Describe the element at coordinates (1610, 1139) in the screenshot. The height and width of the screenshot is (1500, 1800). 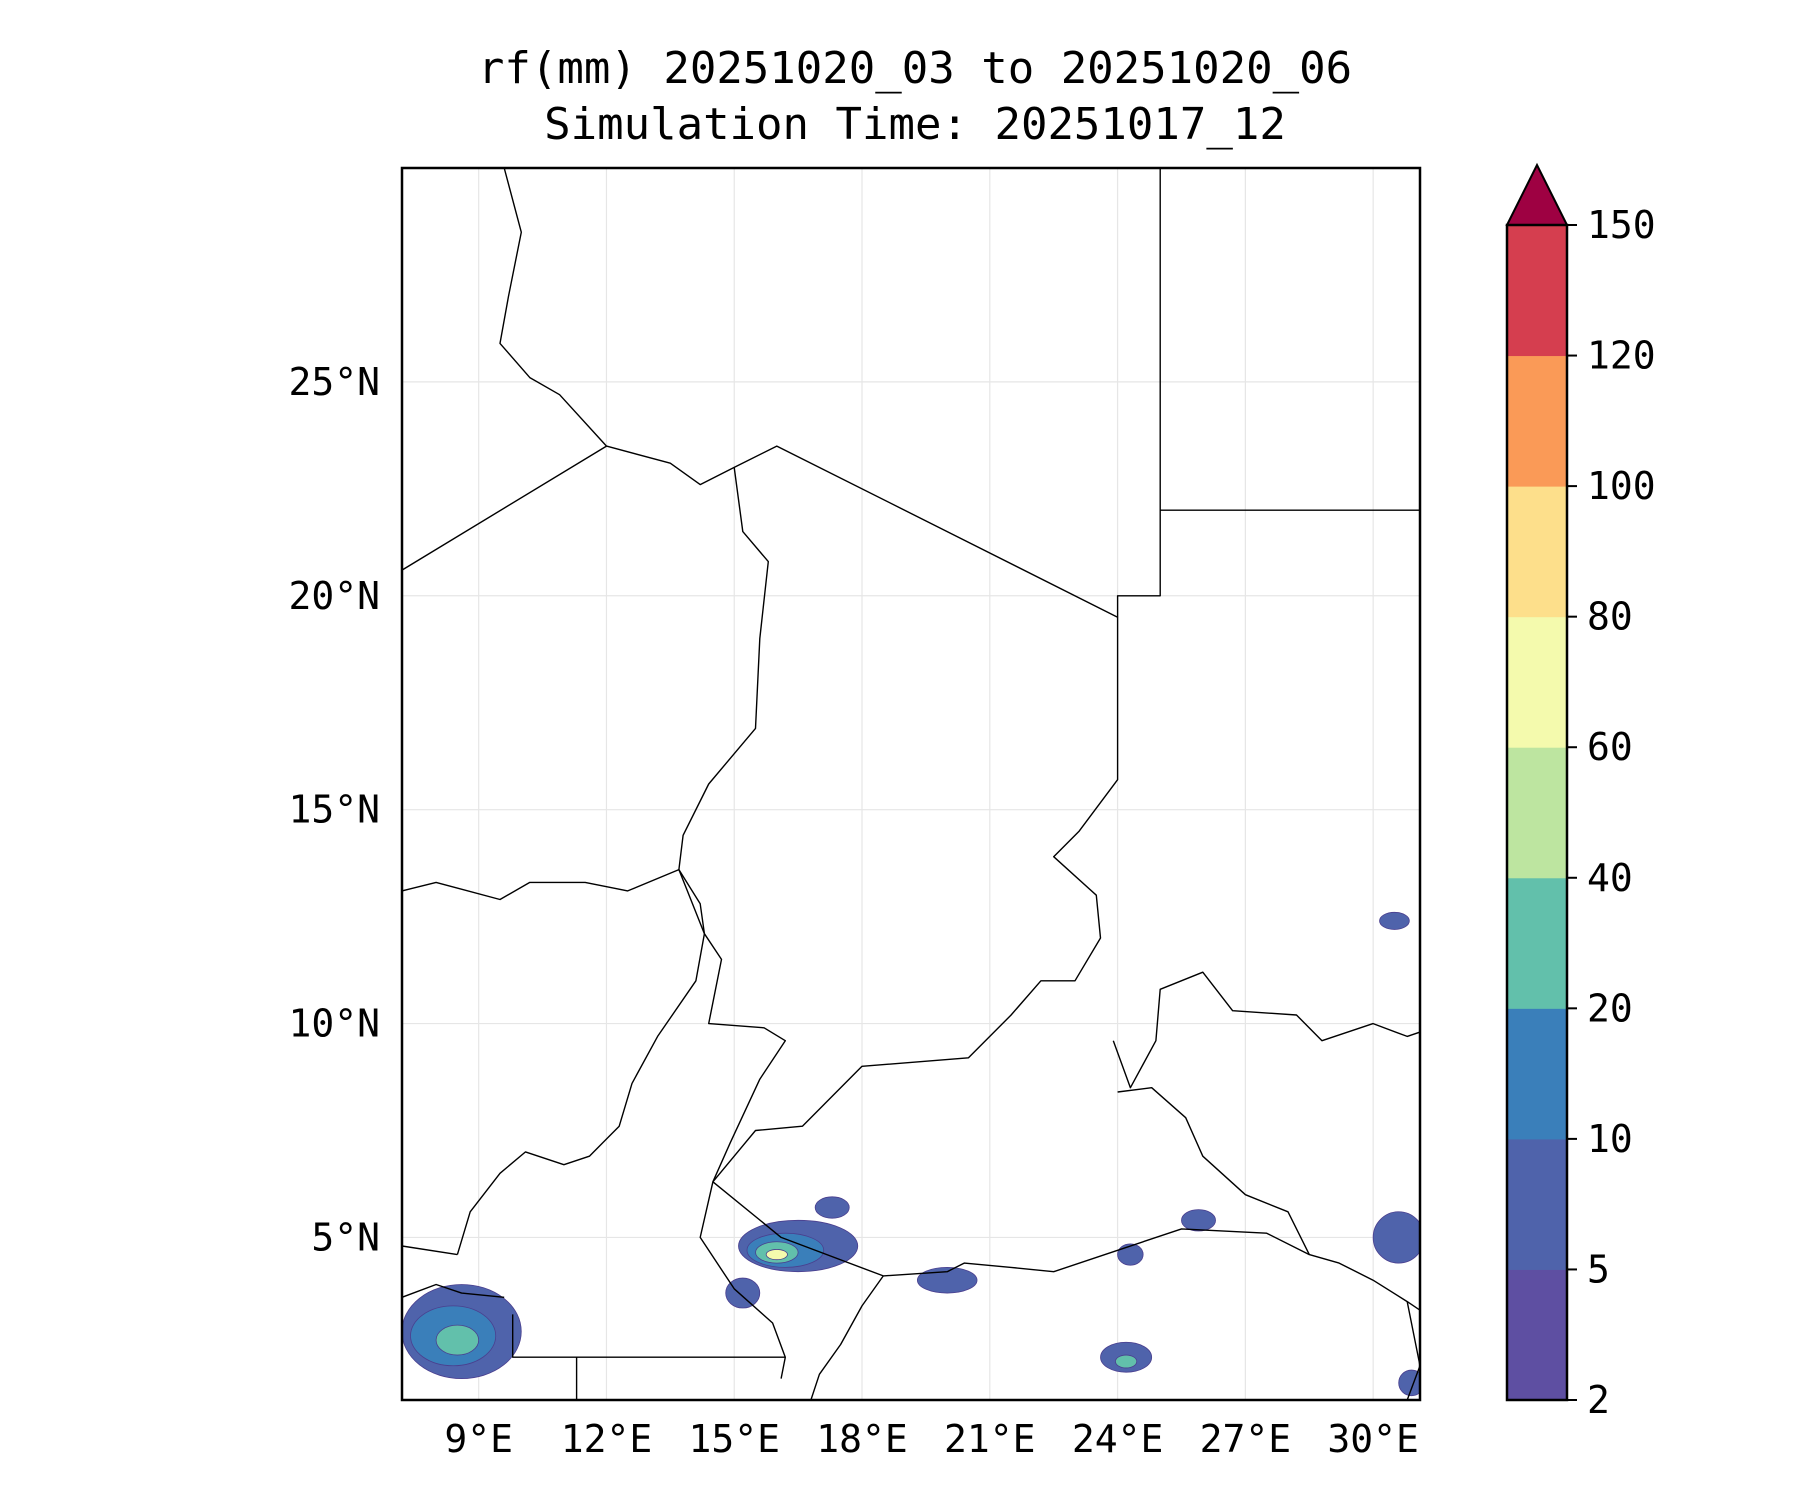
I see `colorbar-tick-label: 10` at that location.